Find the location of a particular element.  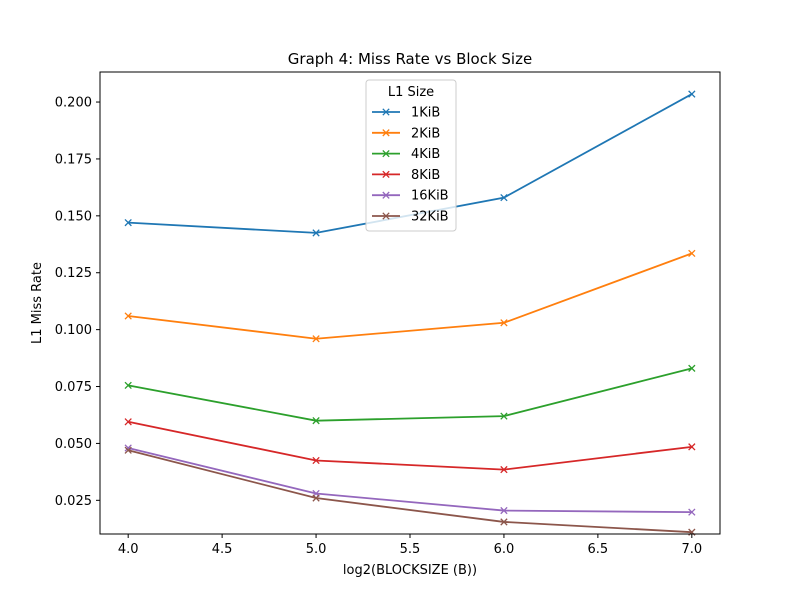

series-line-16kib is located at coordinates (409, 480).